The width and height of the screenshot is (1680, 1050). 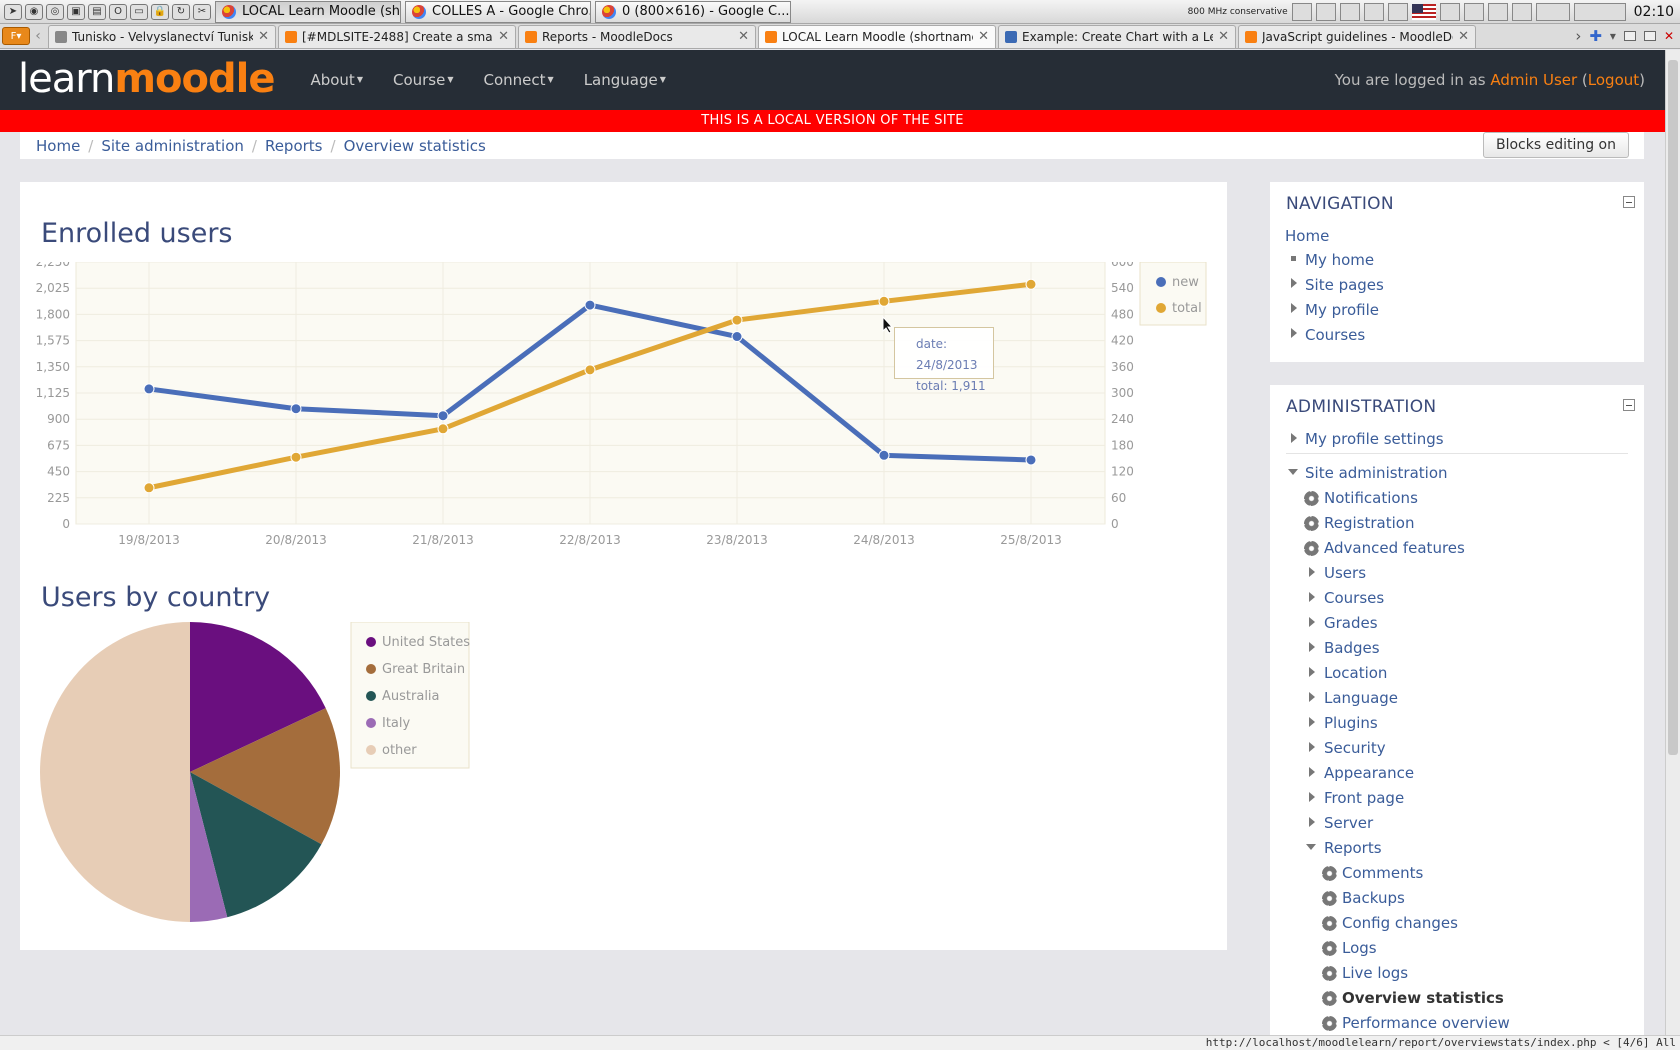 I want to click on maximize-window-icon, so click(x=1649, y=36).